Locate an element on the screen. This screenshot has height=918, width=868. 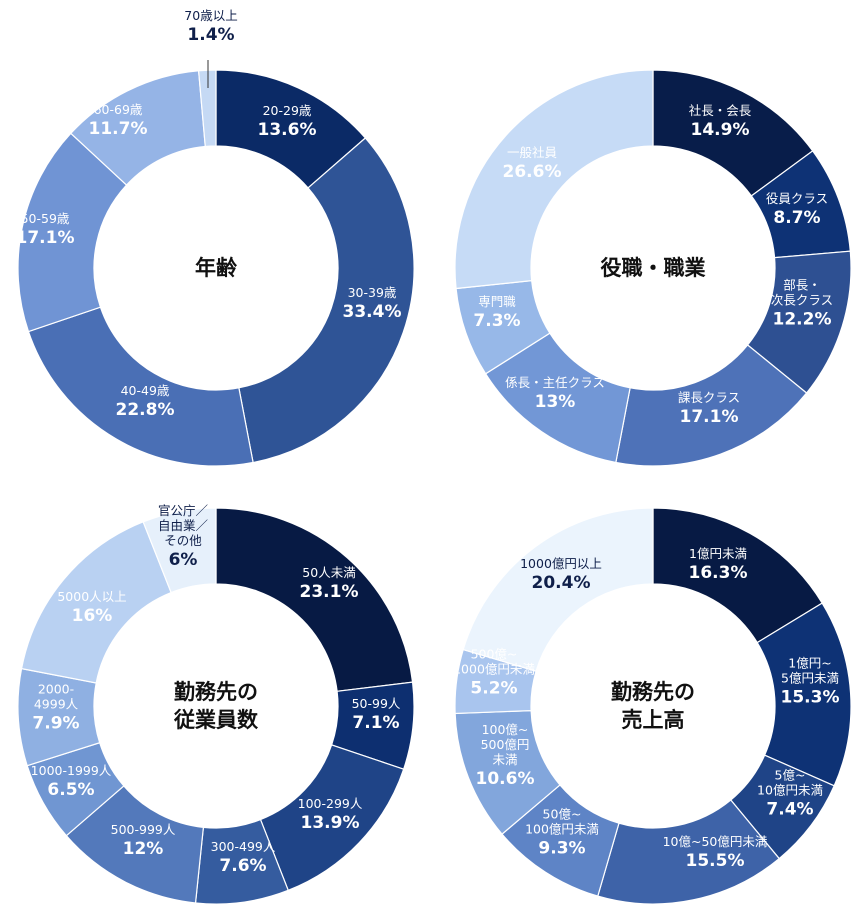
slice-label-1: 1億円未満 16.3% is located at coordinates (718, 564).